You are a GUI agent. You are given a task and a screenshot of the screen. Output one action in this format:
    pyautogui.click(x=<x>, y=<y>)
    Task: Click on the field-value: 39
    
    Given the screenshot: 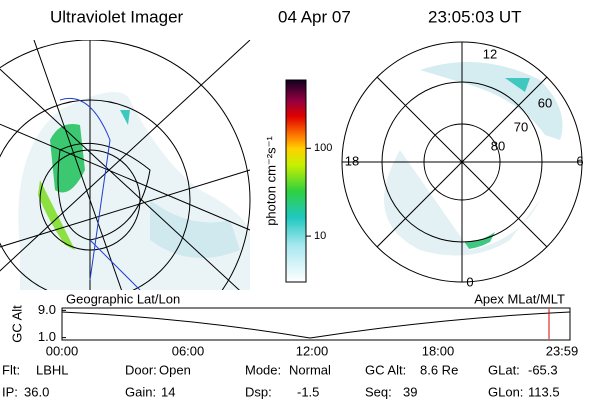 What is the action you would take?
    pyautogui.click(x=410, y=391)
    